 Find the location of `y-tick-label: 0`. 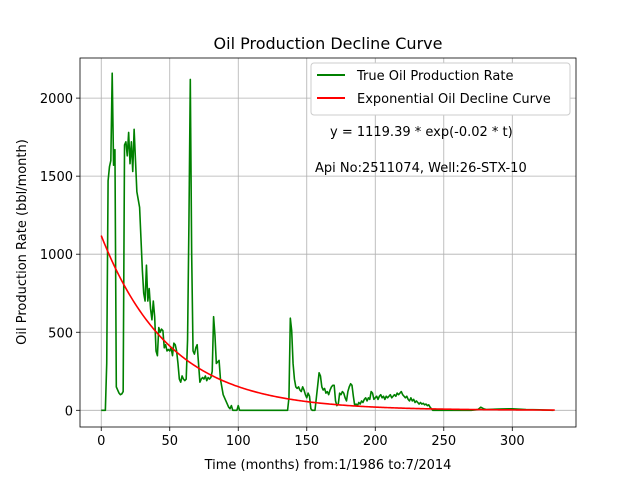

y-tick-label: 0 is located at coordinates (69, 411).